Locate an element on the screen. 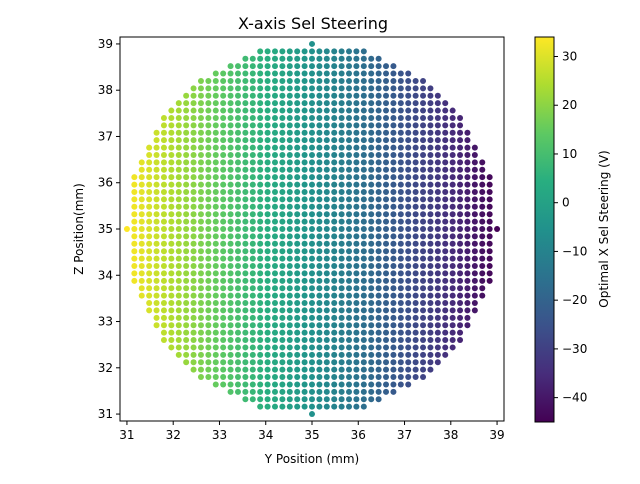 This screenshot has height=484, width=640. y-tick-label: 34 is located at coordinates (105, 275).